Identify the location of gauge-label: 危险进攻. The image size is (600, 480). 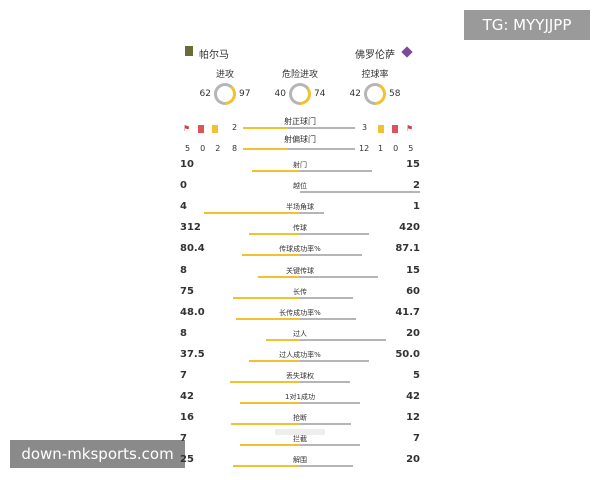
(299, 75).